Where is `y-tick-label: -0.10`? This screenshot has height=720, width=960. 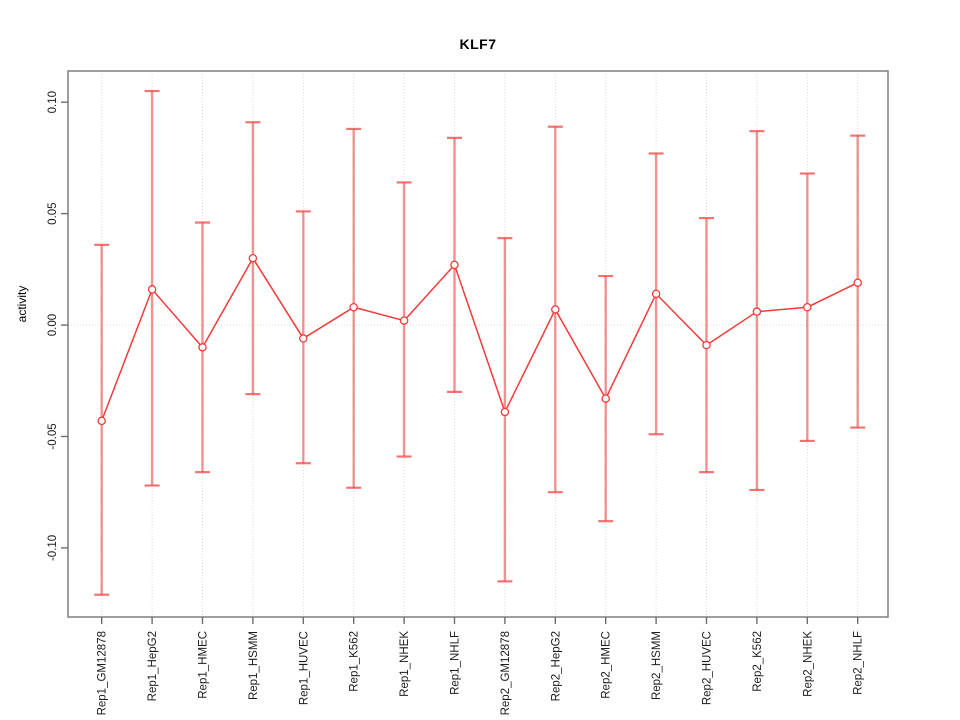 y-tick-label: -0.10 is located at coordinates (53, 548).